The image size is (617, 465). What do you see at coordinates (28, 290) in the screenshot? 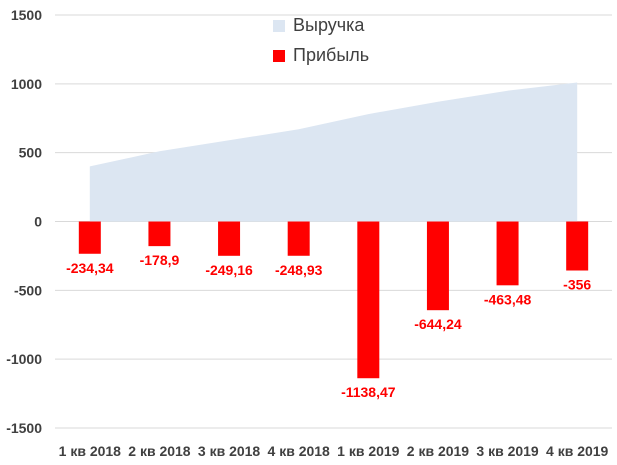
I see `y-tick-label: -500` at bounding box center [28, 290].